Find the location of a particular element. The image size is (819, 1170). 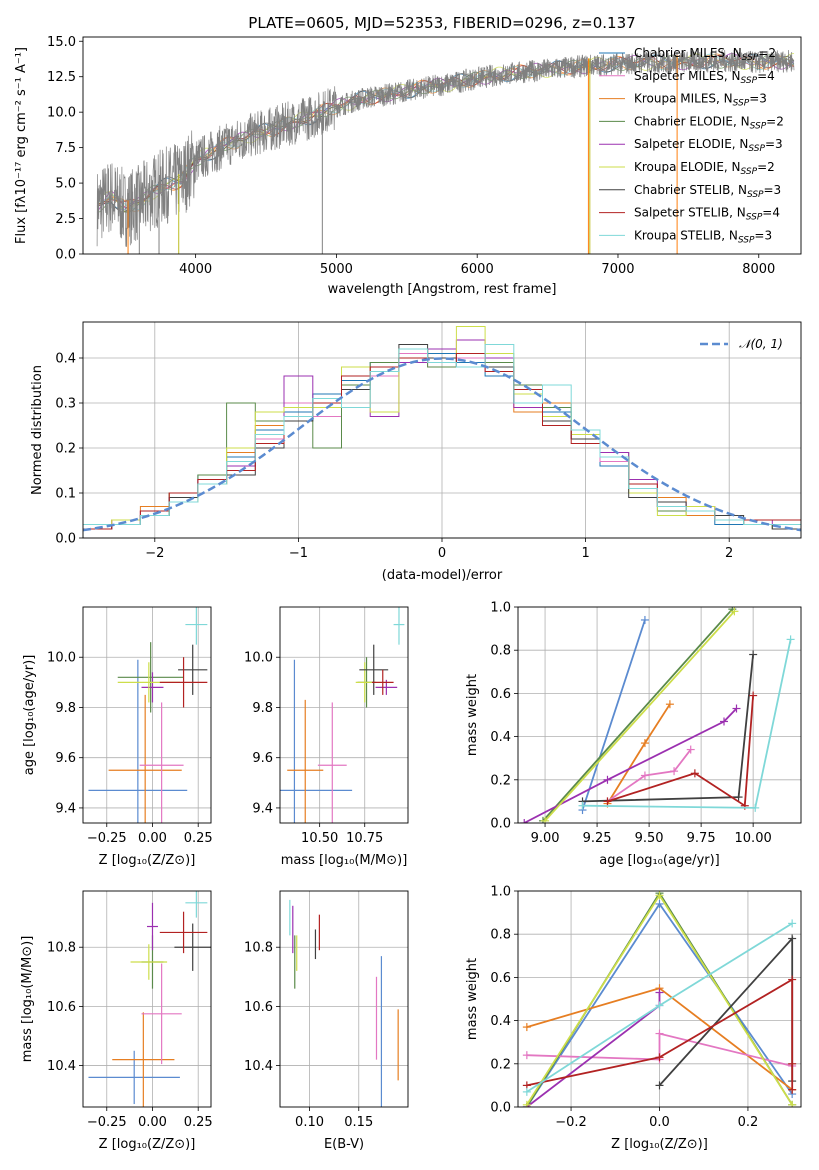

y-tick-label: 0.8 is located at coordinates (500, 935).